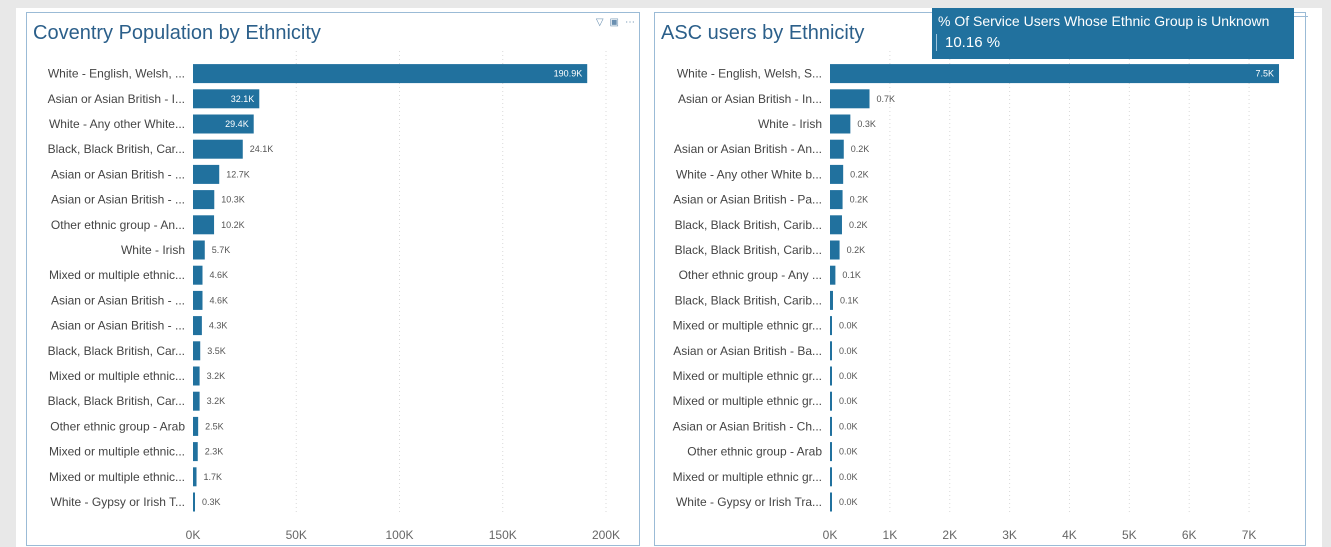  Describe the element at coordinates (890, 535) in the screenshot. I see `x-tick-label: 1K` at that location.